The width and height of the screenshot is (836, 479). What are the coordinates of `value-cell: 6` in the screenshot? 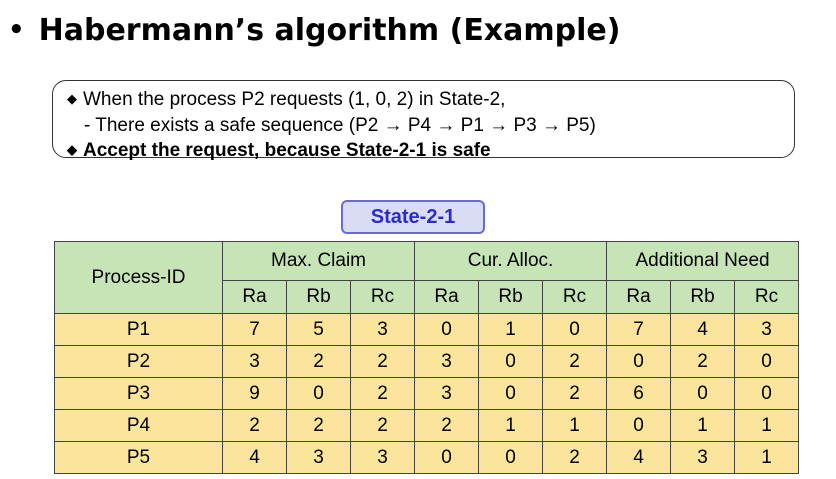 It's located at (639, 393).